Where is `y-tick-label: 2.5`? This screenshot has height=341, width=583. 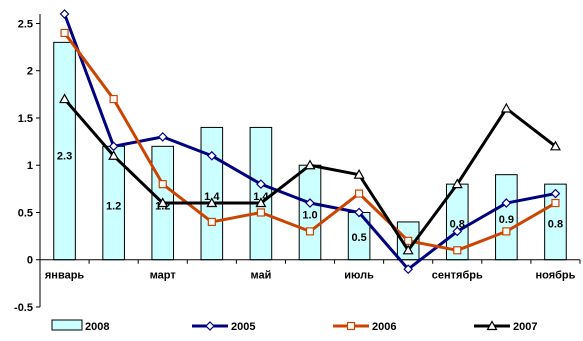
y-tick-label: 2.5 is located at coordinates (25, 24).